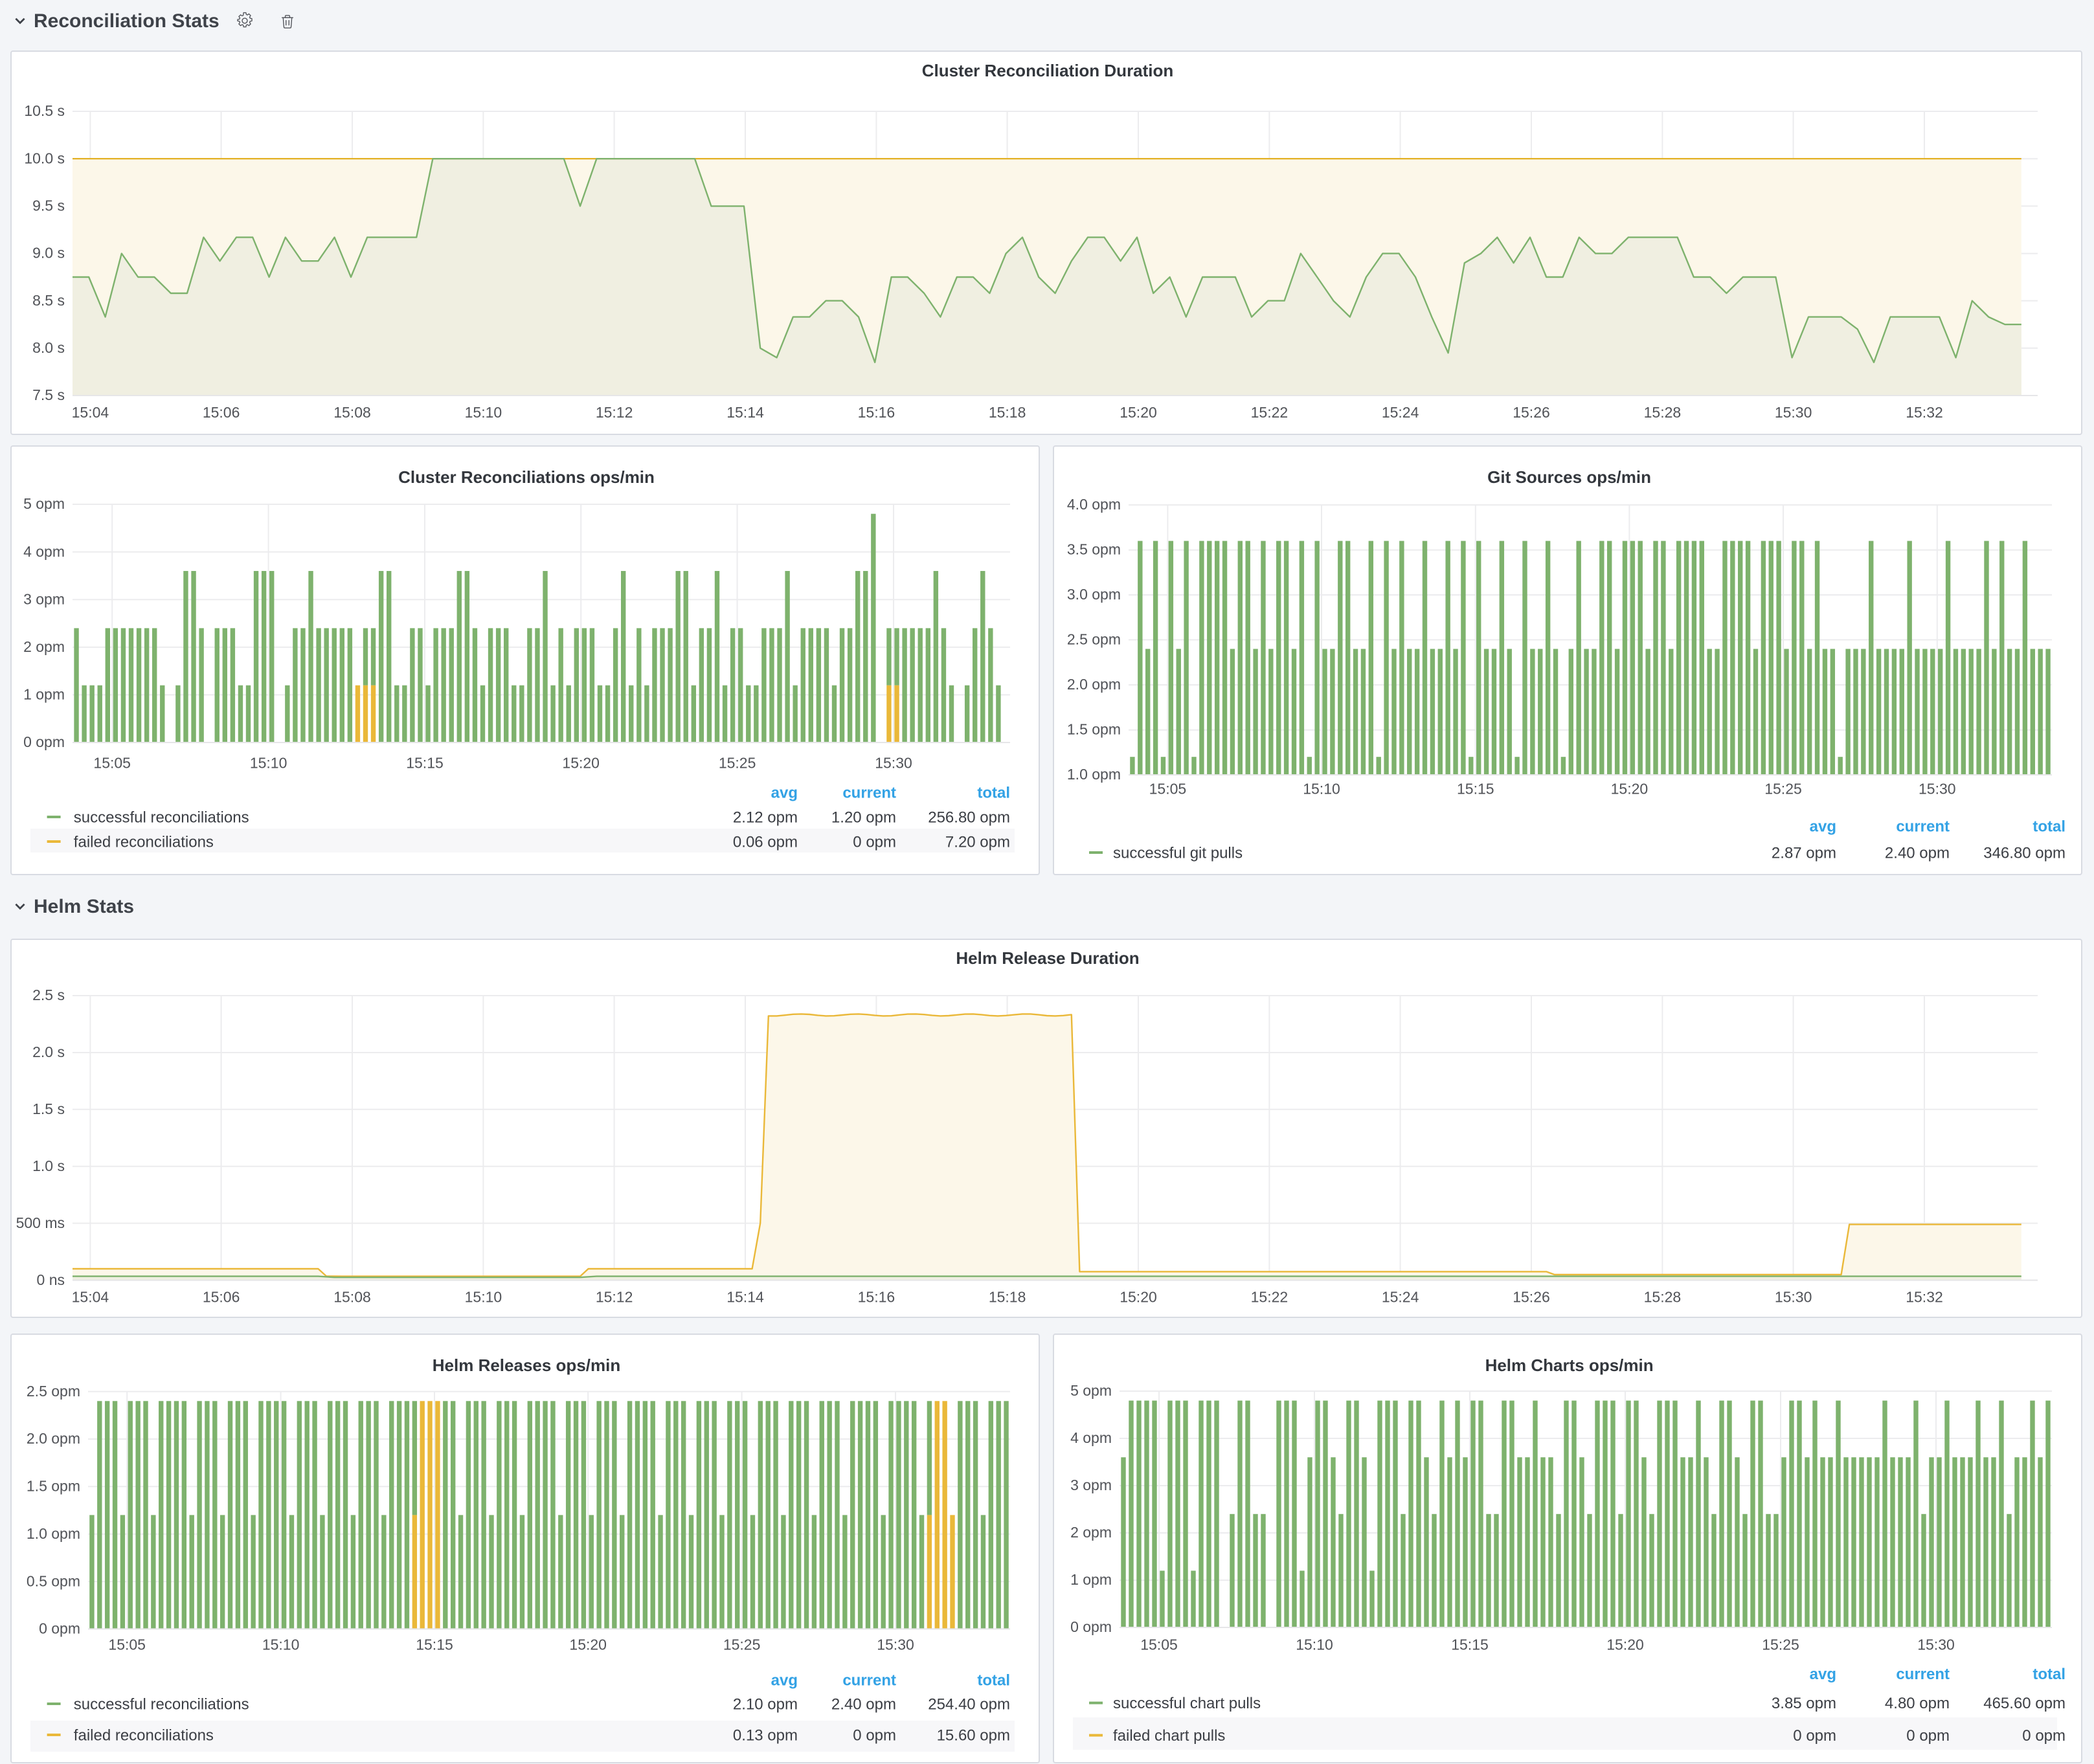 Image resolution: width=2094 pixels, height=1764 pixels. What do you see at coordinates (863, 817) in the screenshot?
I see `svg-text: 1.20 opm` at bounding box center [863, 817].